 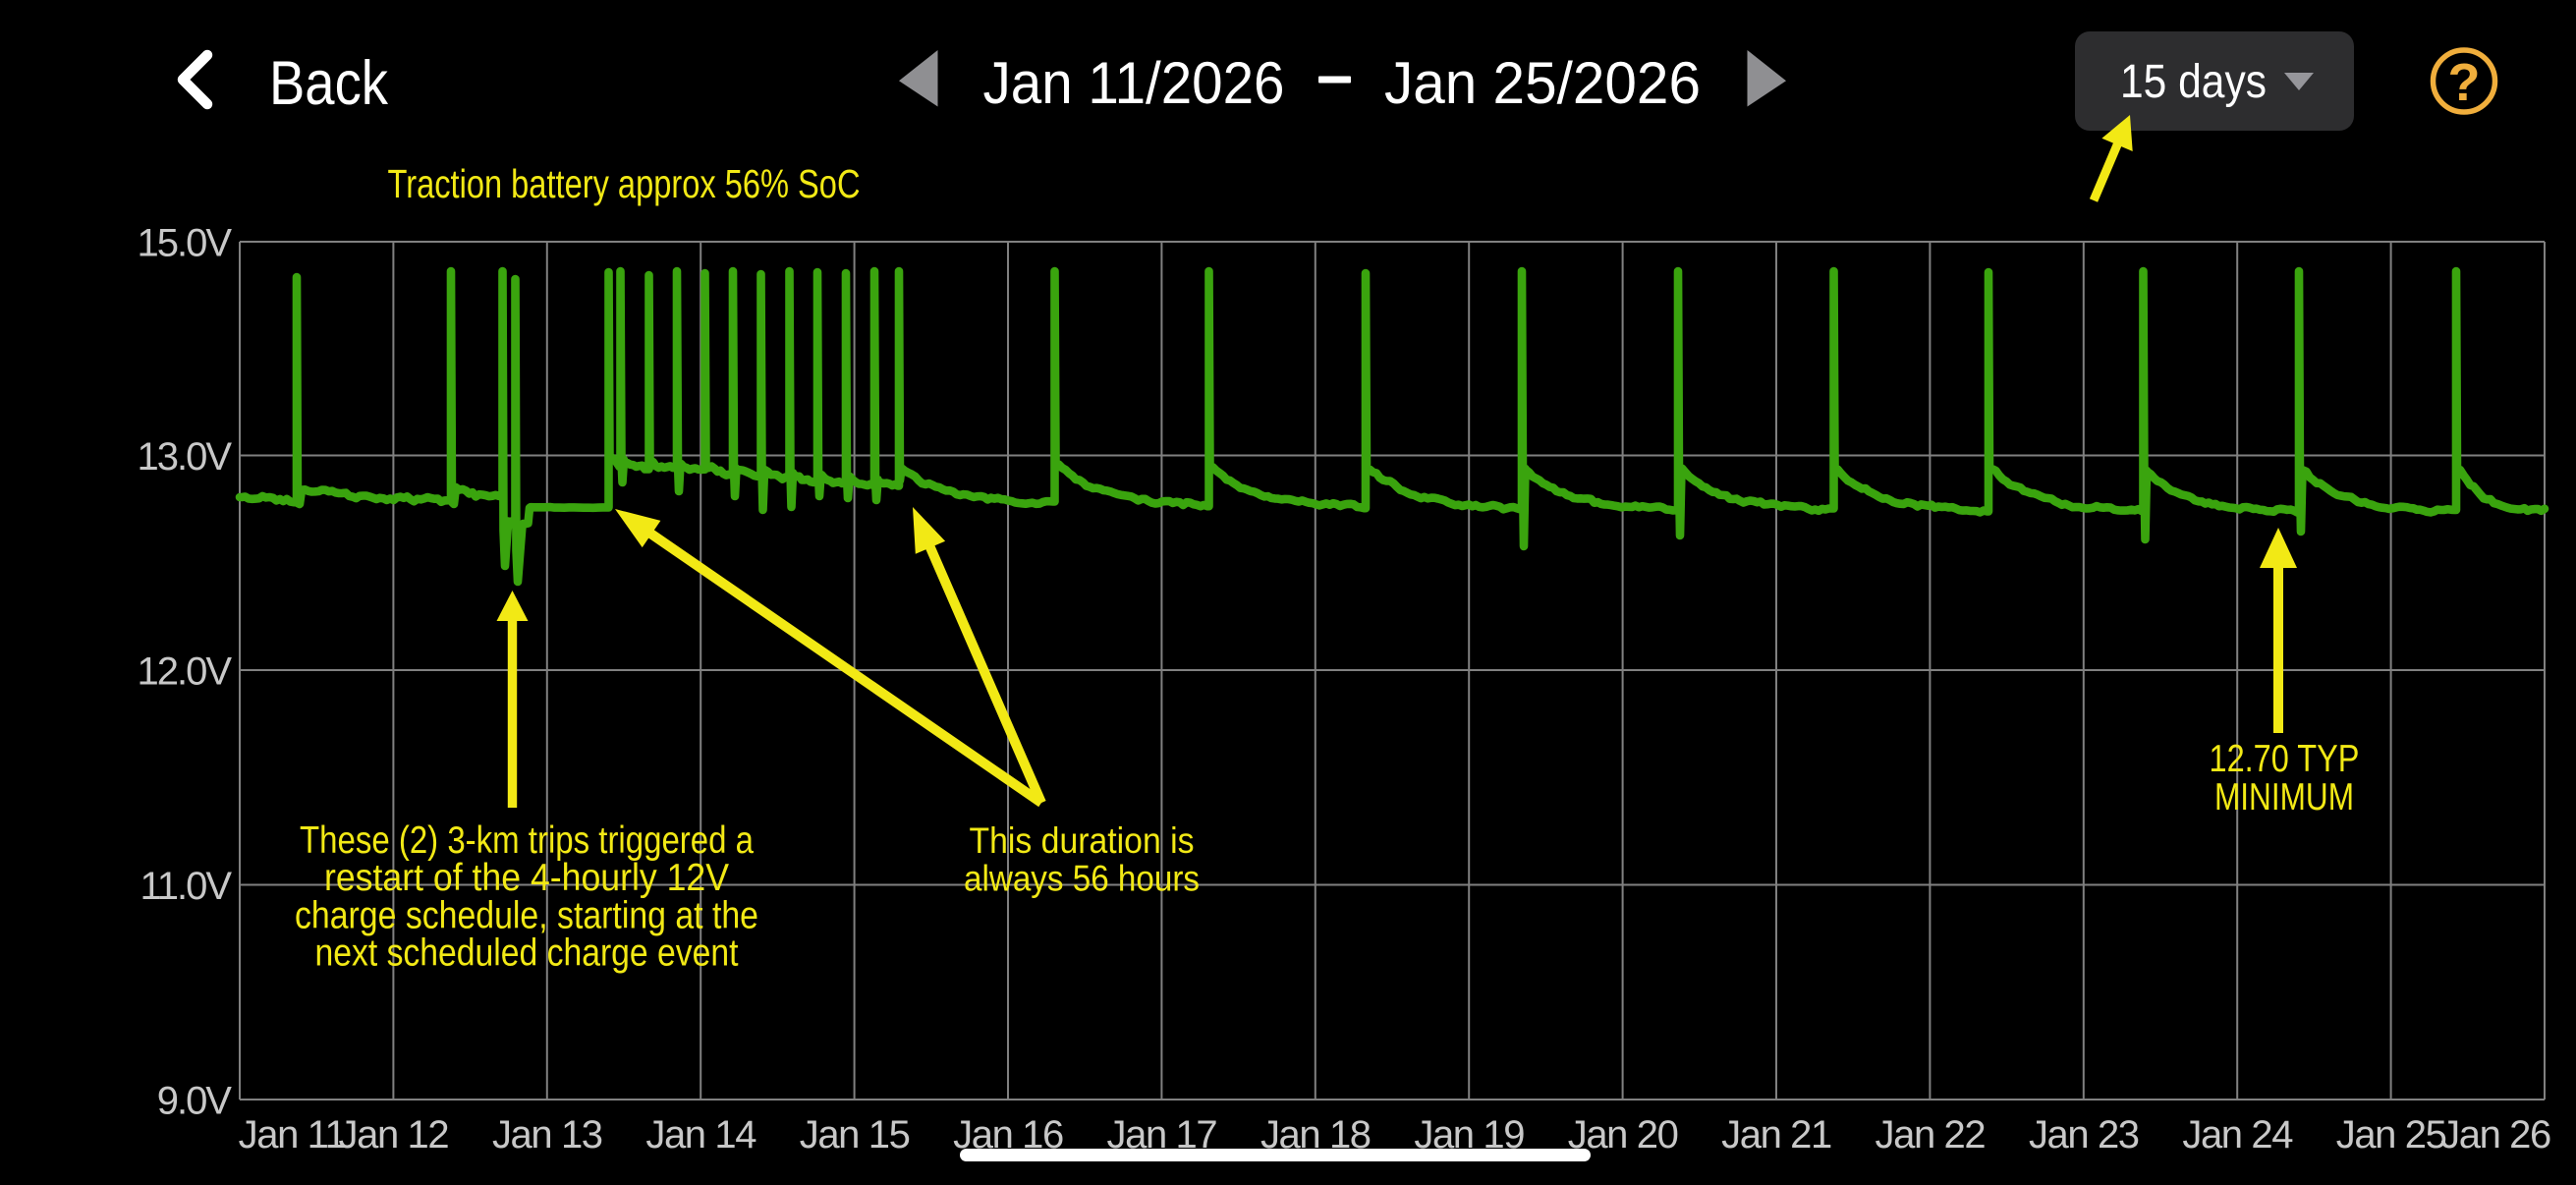 I want to click on svg-text: 12.0V, so click(x=184, y=672).